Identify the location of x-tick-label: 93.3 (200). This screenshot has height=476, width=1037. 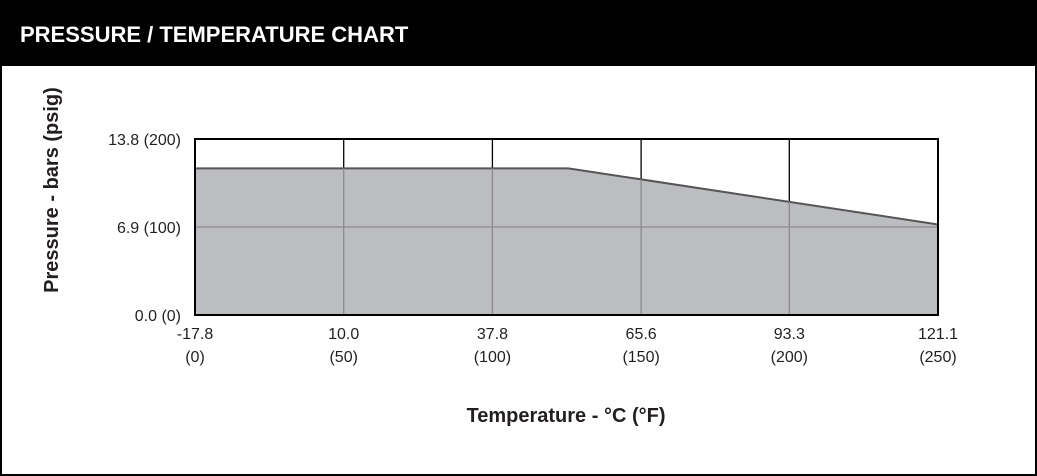
(789, 346).